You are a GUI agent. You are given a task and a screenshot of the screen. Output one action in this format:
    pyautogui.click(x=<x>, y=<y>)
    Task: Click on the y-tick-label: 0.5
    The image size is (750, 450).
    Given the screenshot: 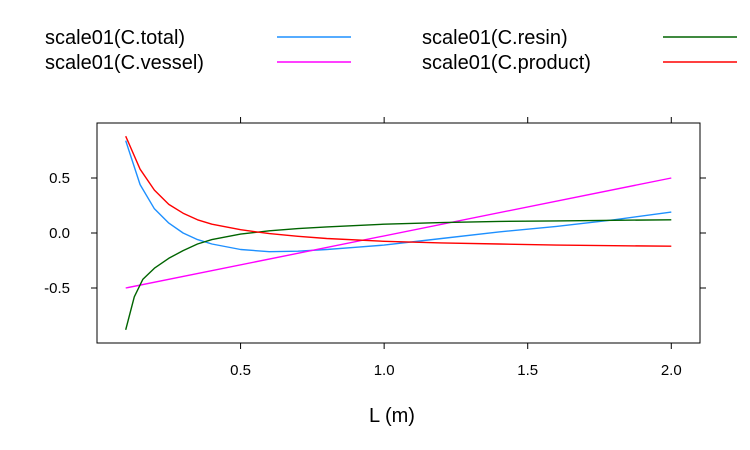 What is the action you would take?
    pyautogui.click(x=59, y=178)
    